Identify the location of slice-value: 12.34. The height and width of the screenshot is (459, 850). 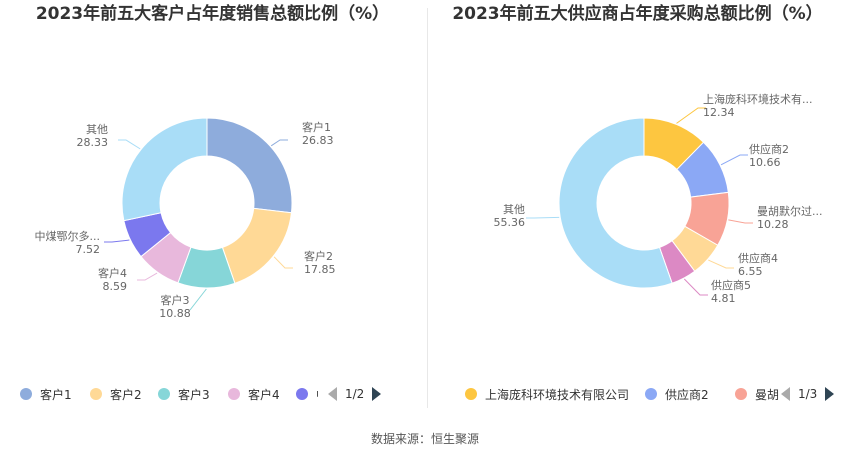
(719, 112).